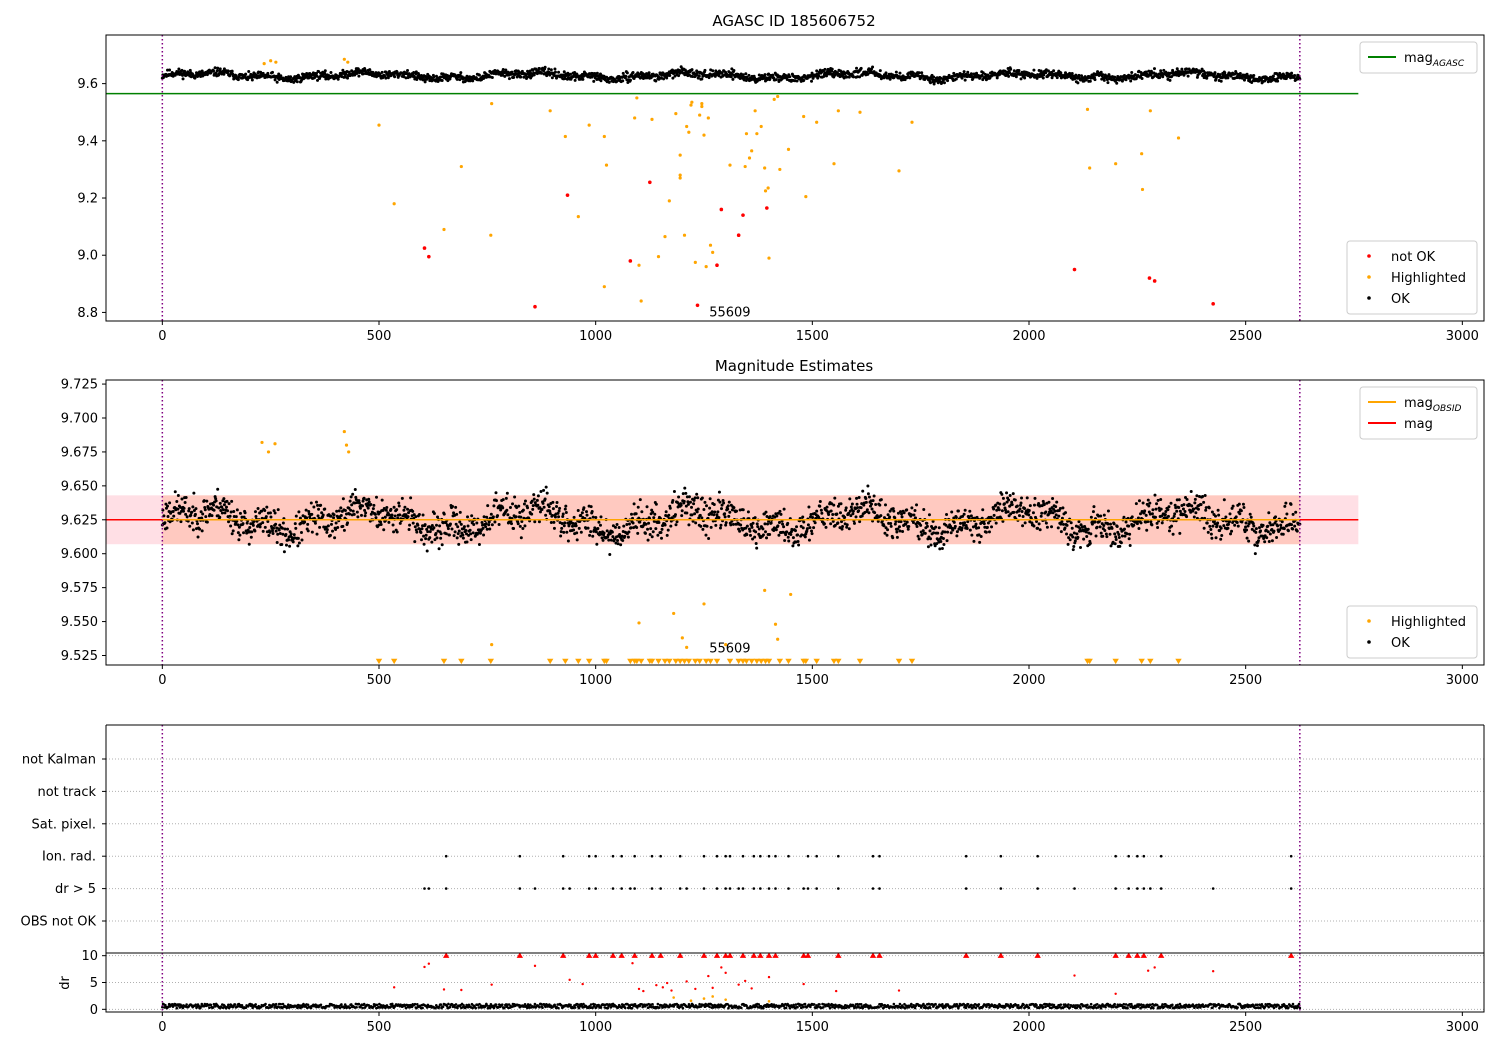 This screenshot has height=1050, width=1500. I want to click on y-tick-label: 9.4, so click(87, 141).